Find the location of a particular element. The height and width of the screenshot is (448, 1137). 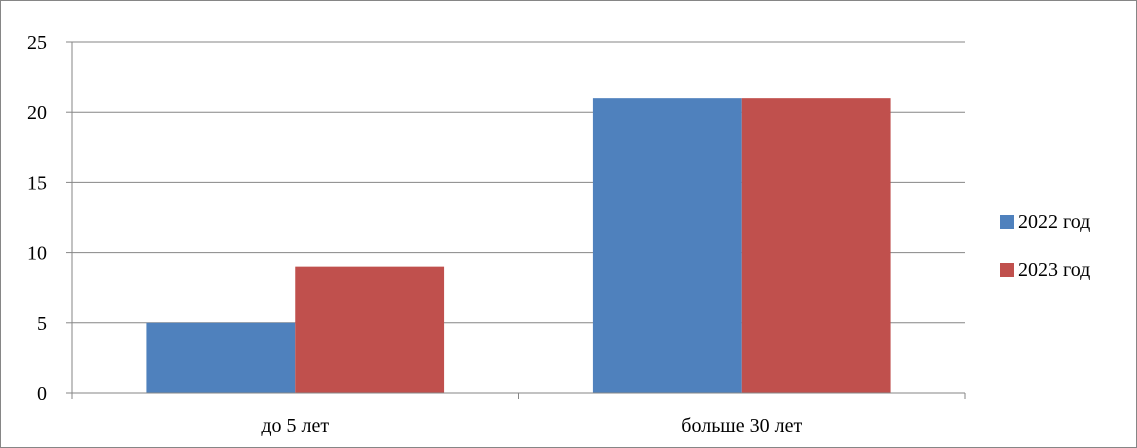

legend-item-series-2: 2023 год is located at coordinates (1065, 270).